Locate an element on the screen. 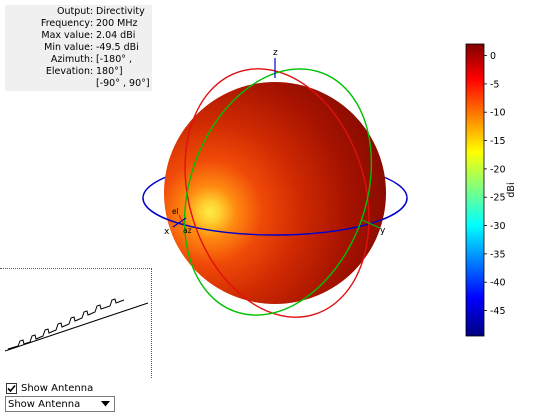 Image resolution: width=560 pixels, height=420 pixels. info-label: Output is located at coordinates (73, 11).